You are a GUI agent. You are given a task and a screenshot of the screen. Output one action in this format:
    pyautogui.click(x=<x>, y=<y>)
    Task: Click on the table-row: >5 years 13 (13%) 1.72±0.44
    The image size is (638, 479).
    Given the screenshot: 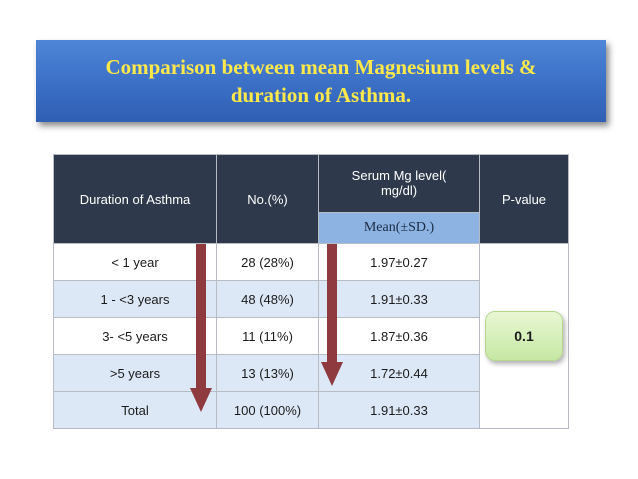 What is the action you would take?
    pyautogui.click(x=311, y=373)
    